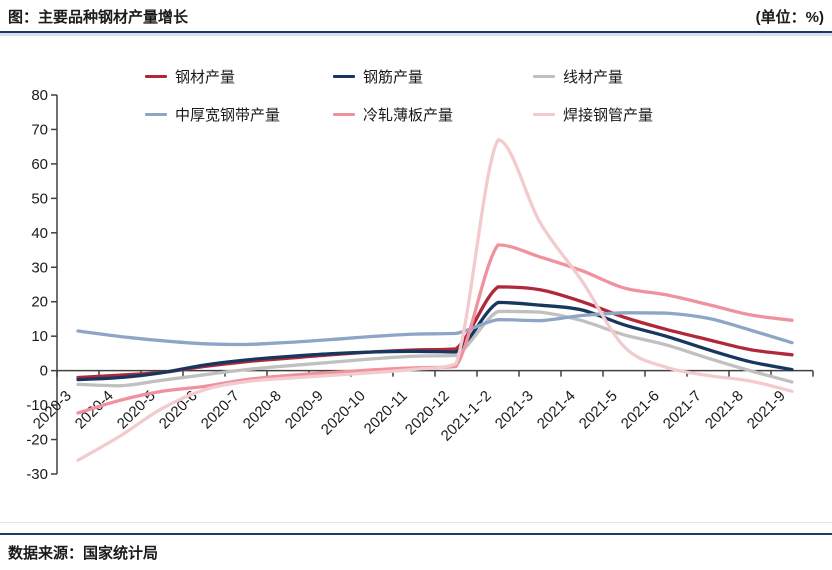 The width and height of the screenshot is (832, 570). What do you see at coordinates (653, 76) in the screenshot?
I see `legend-item-2: 线材产量` at bounding box center [653, 76].